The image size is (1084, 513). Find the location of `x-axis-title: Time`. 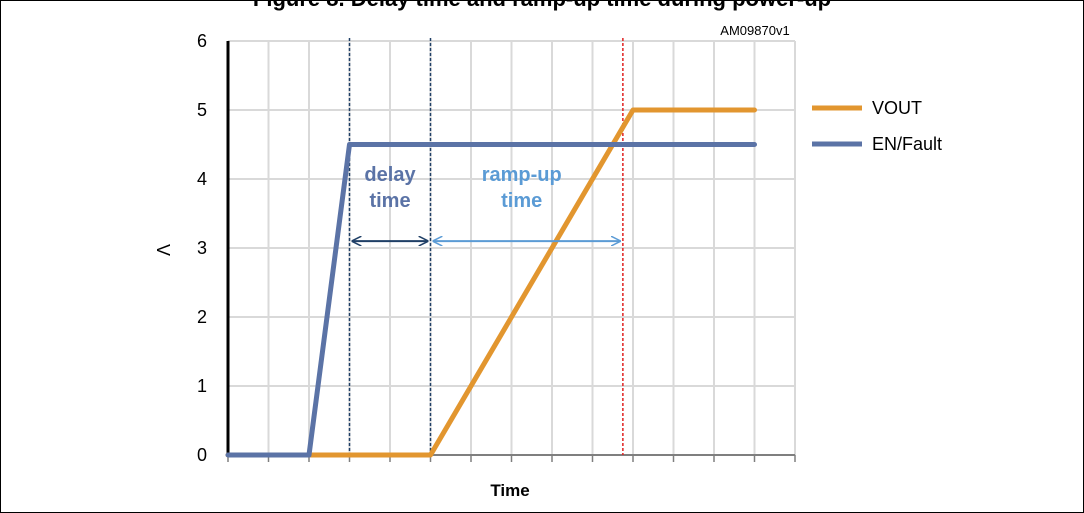

x-axis-title: Time is located at coordinates (509, 490).